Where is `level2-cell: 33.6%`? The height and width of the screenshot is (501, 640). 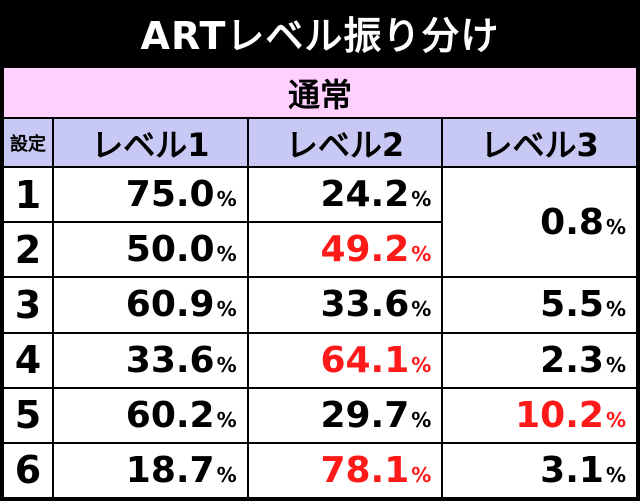 level2-cell: 33.6% is located at coordinates (345, 305).